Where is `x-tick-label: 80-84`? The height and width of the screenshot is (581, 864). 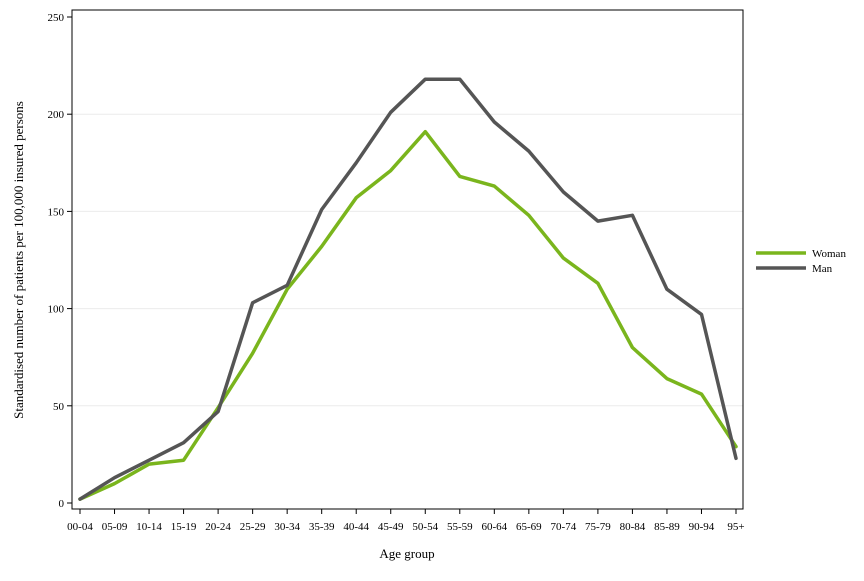 x-tick-label: 80-84 is located at coordinates (633, 527).